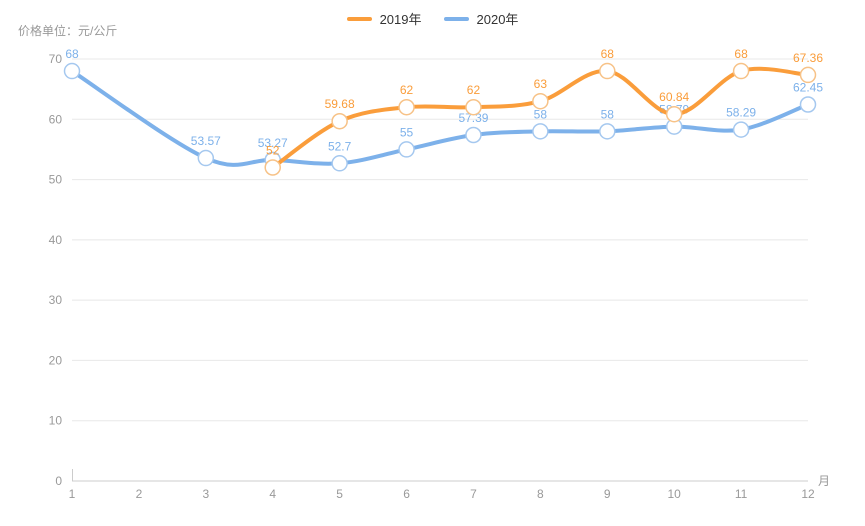 The height and width of the screenshot is (526, 865). Describe the element at coordinates (205, 494) in the screenshot. I see `x-tick-label: 3` at that location.